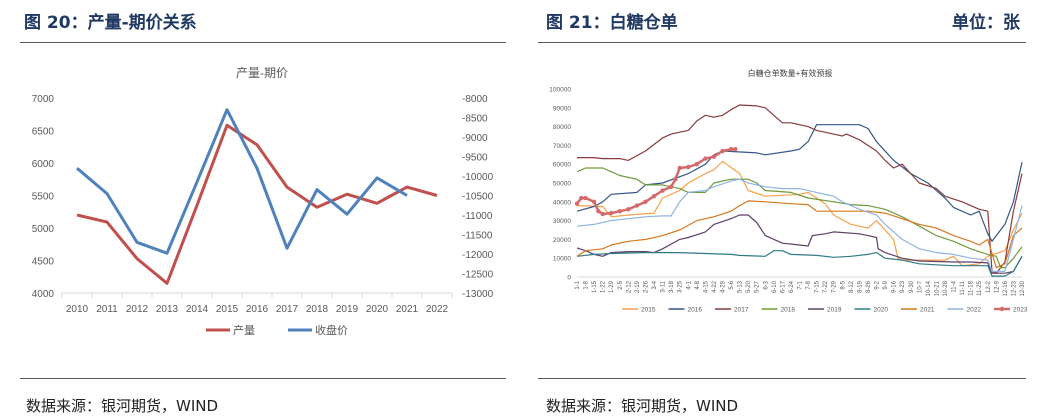  Describe the element at coordinates (989, 286) in the screenshot. I see `chart2-x-tick: 12-2` at that location.